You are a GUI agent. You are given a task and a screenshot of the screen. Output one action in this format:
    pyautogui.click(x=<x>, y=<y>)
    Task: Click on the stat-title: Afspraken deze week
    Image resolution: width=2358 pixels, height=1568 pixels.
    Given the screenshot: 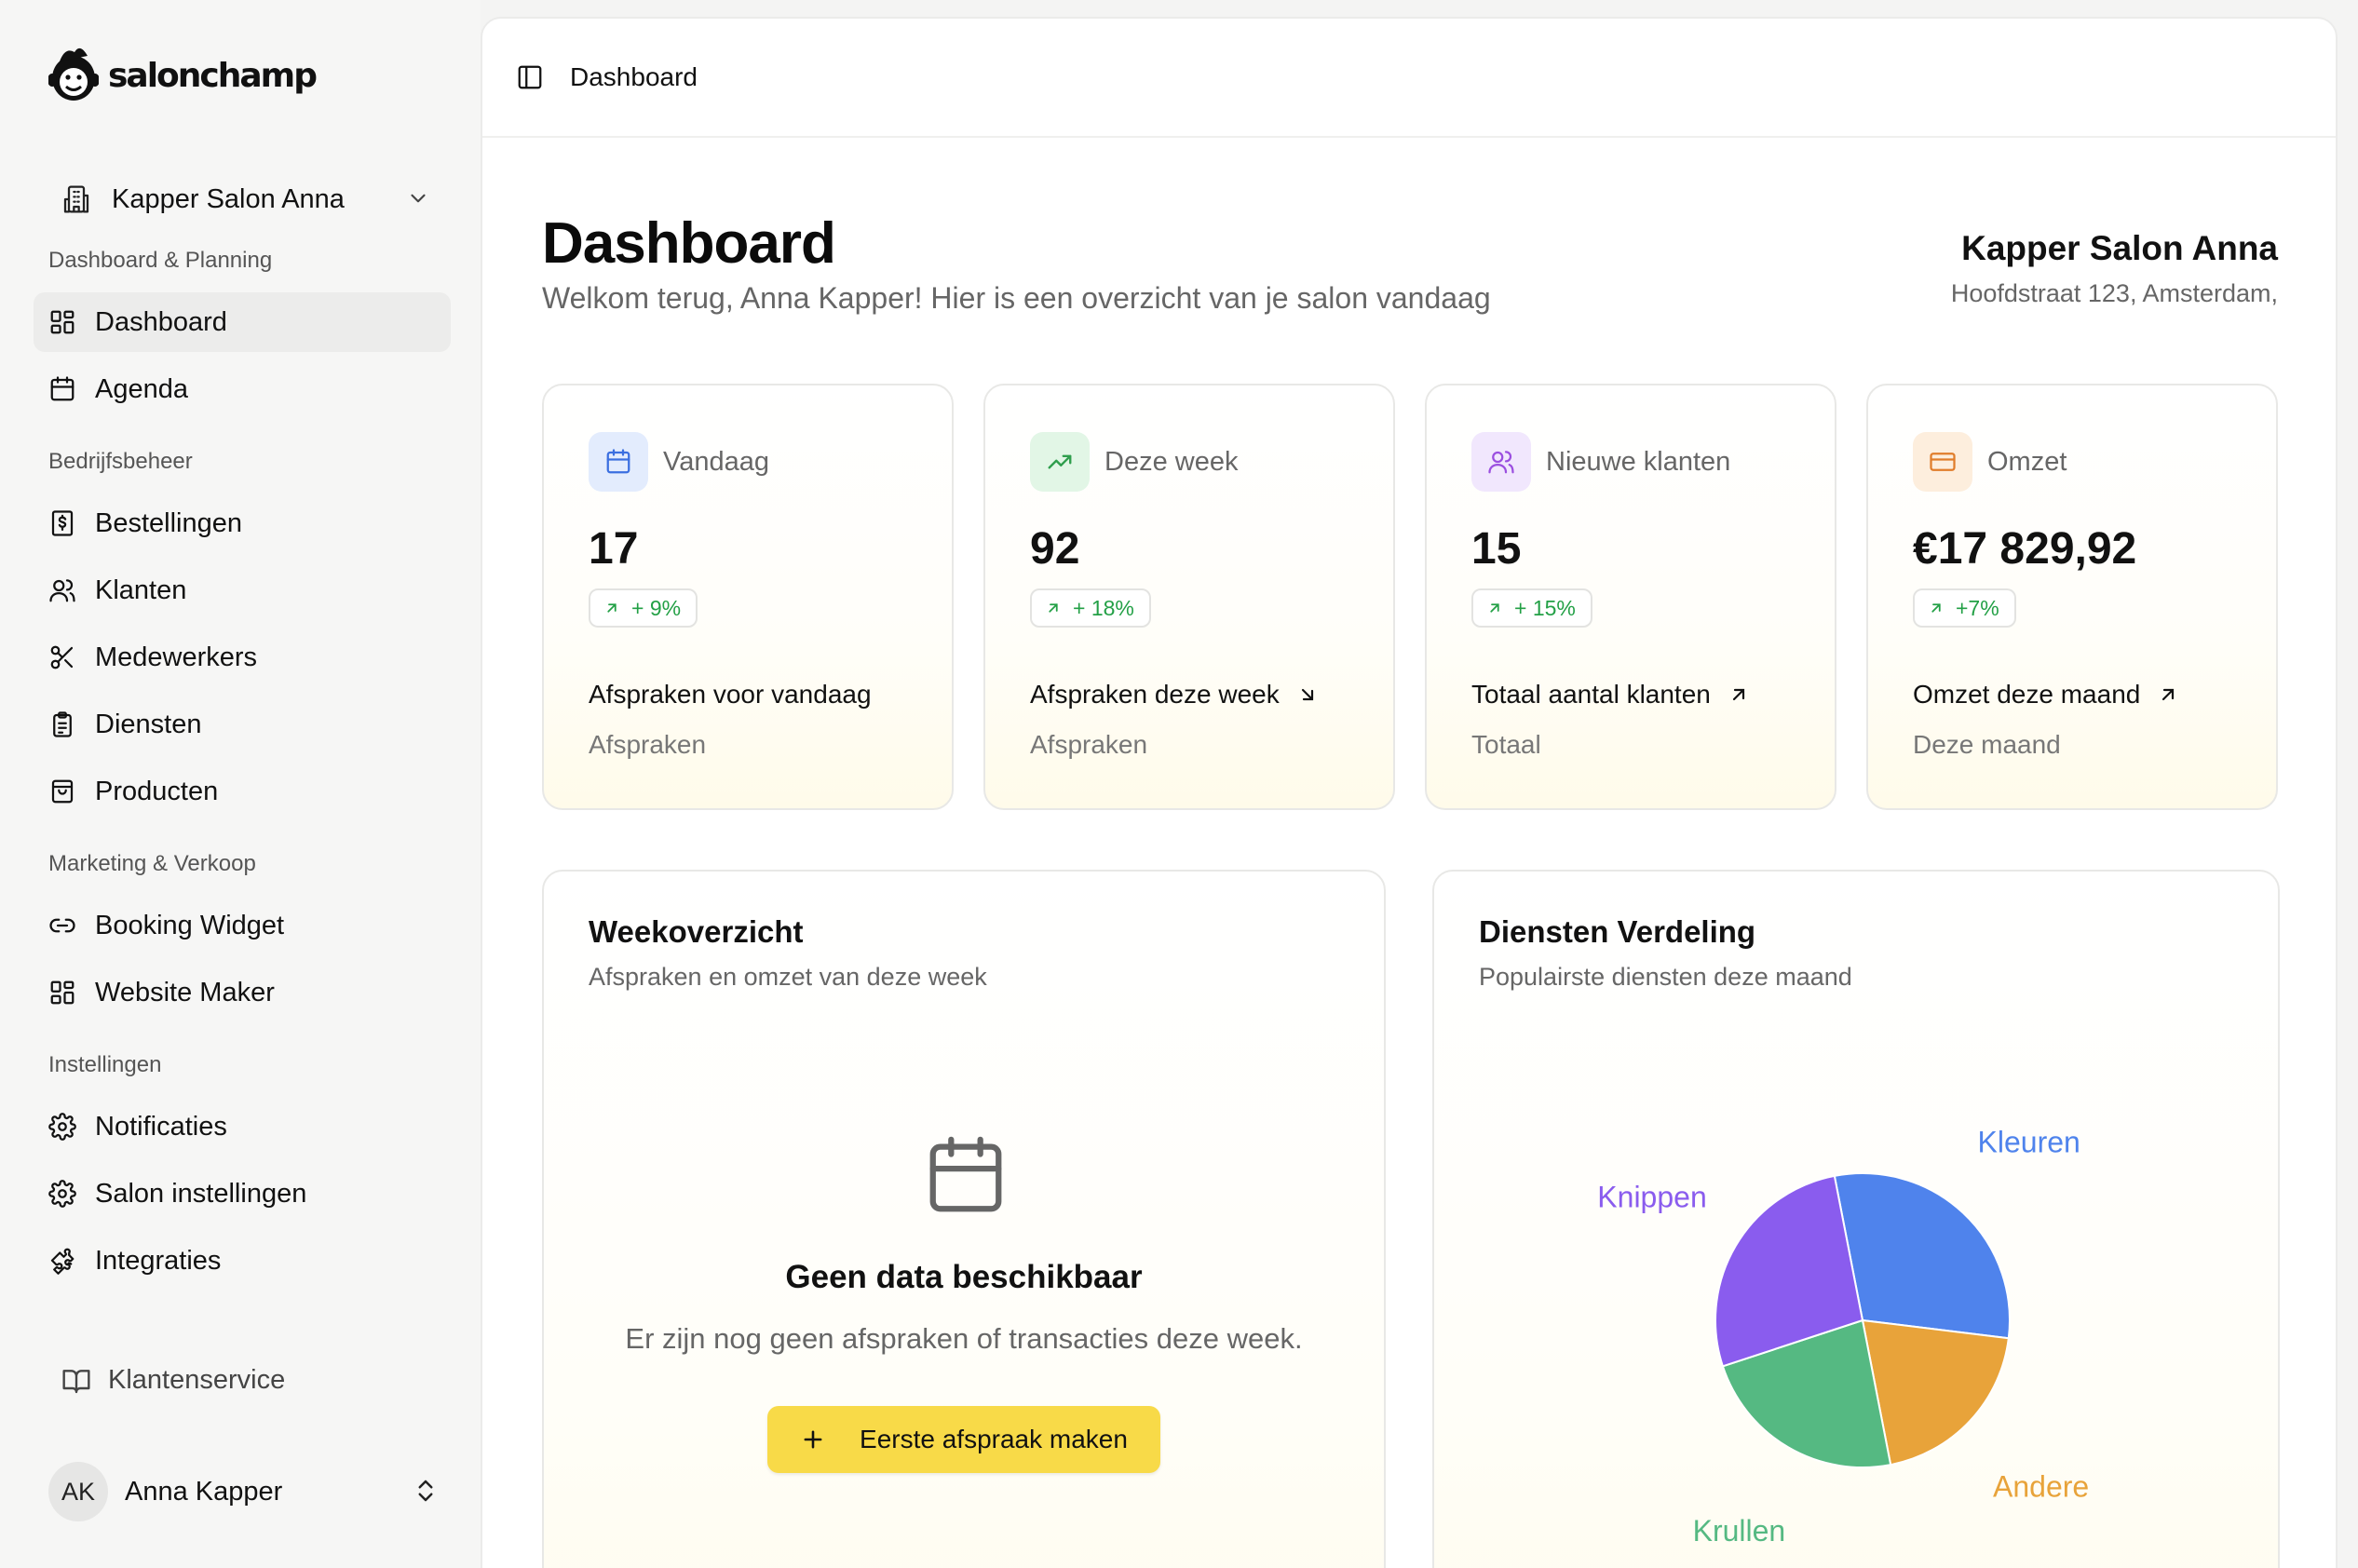 What is the action you would take?
    pyautogui.click(x=1174, y=695)
    